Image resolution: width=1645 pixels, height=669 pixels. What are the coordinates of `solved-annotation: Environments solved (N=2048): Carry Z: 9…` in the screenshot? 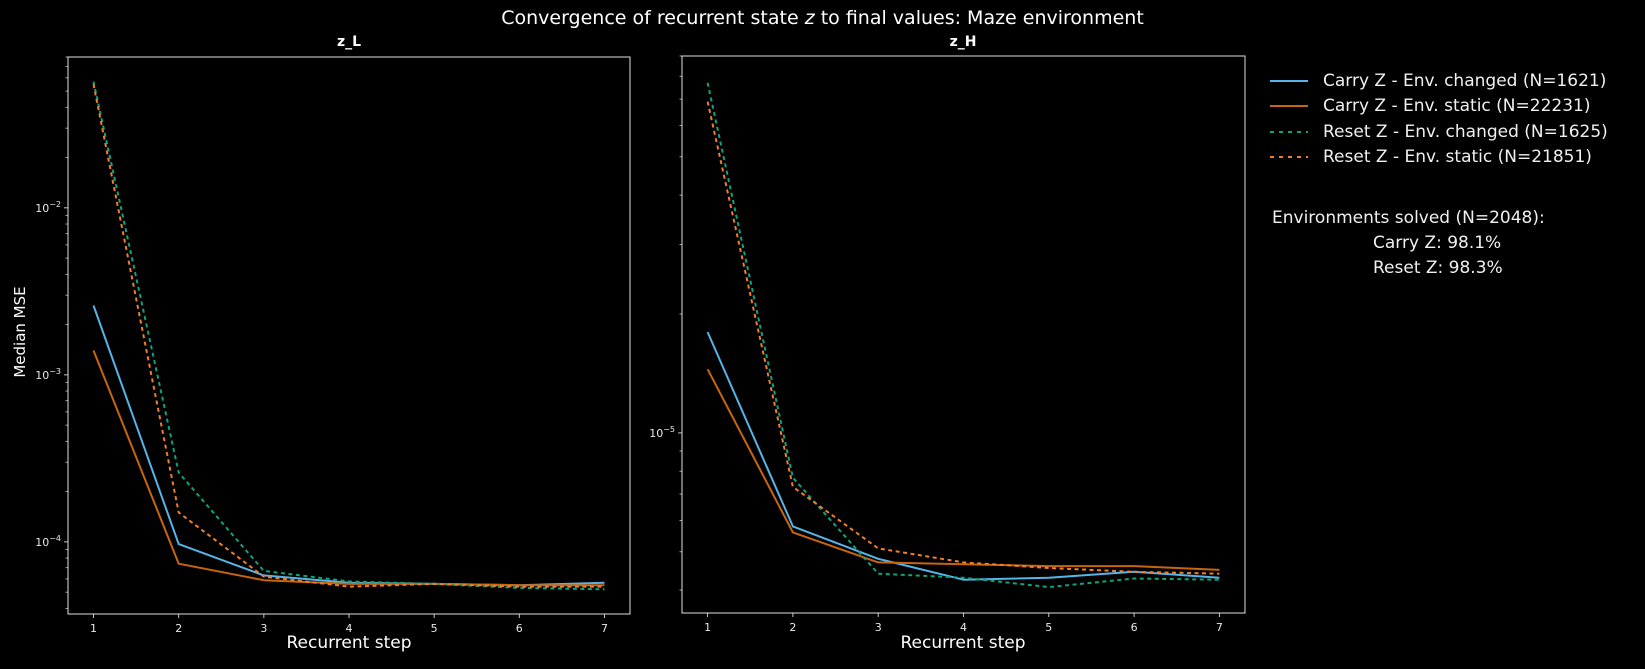 It's located at (1408, 245).